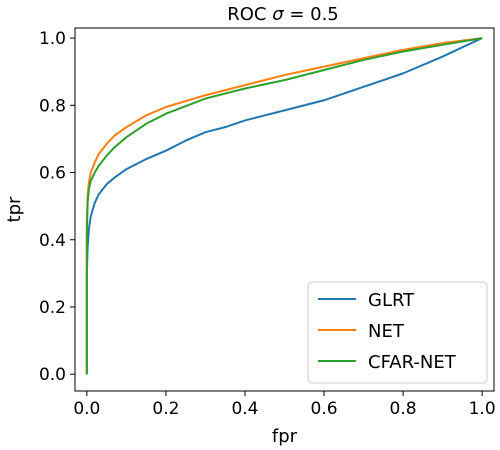 This screenshot has height=450, width=500. What do you see at coordinates (278, 14) in the screenshot?
I see `title-sigma: σ` at bounding box center [278, 14].